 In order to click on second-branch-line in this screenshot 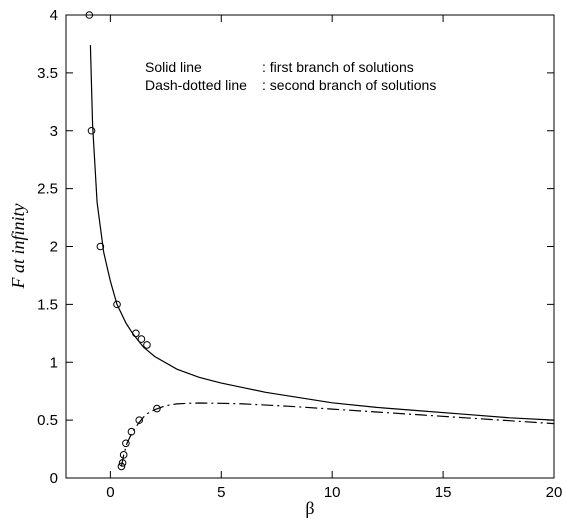, I will do `click(337, 434)`.